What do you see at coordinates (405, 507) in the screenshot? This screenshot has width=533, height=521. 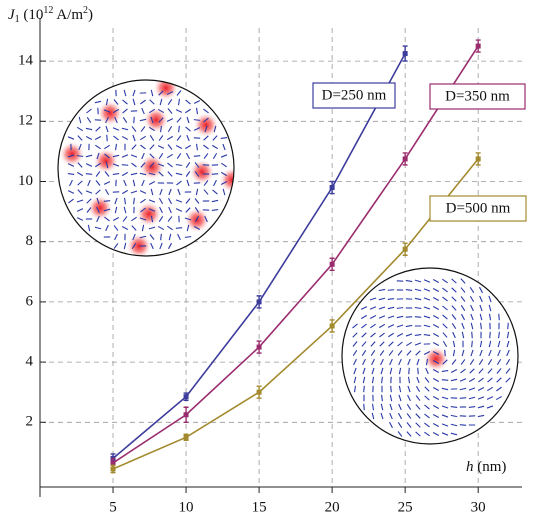 I see `x-tick-label: 25` at bounding box center [405, 507].